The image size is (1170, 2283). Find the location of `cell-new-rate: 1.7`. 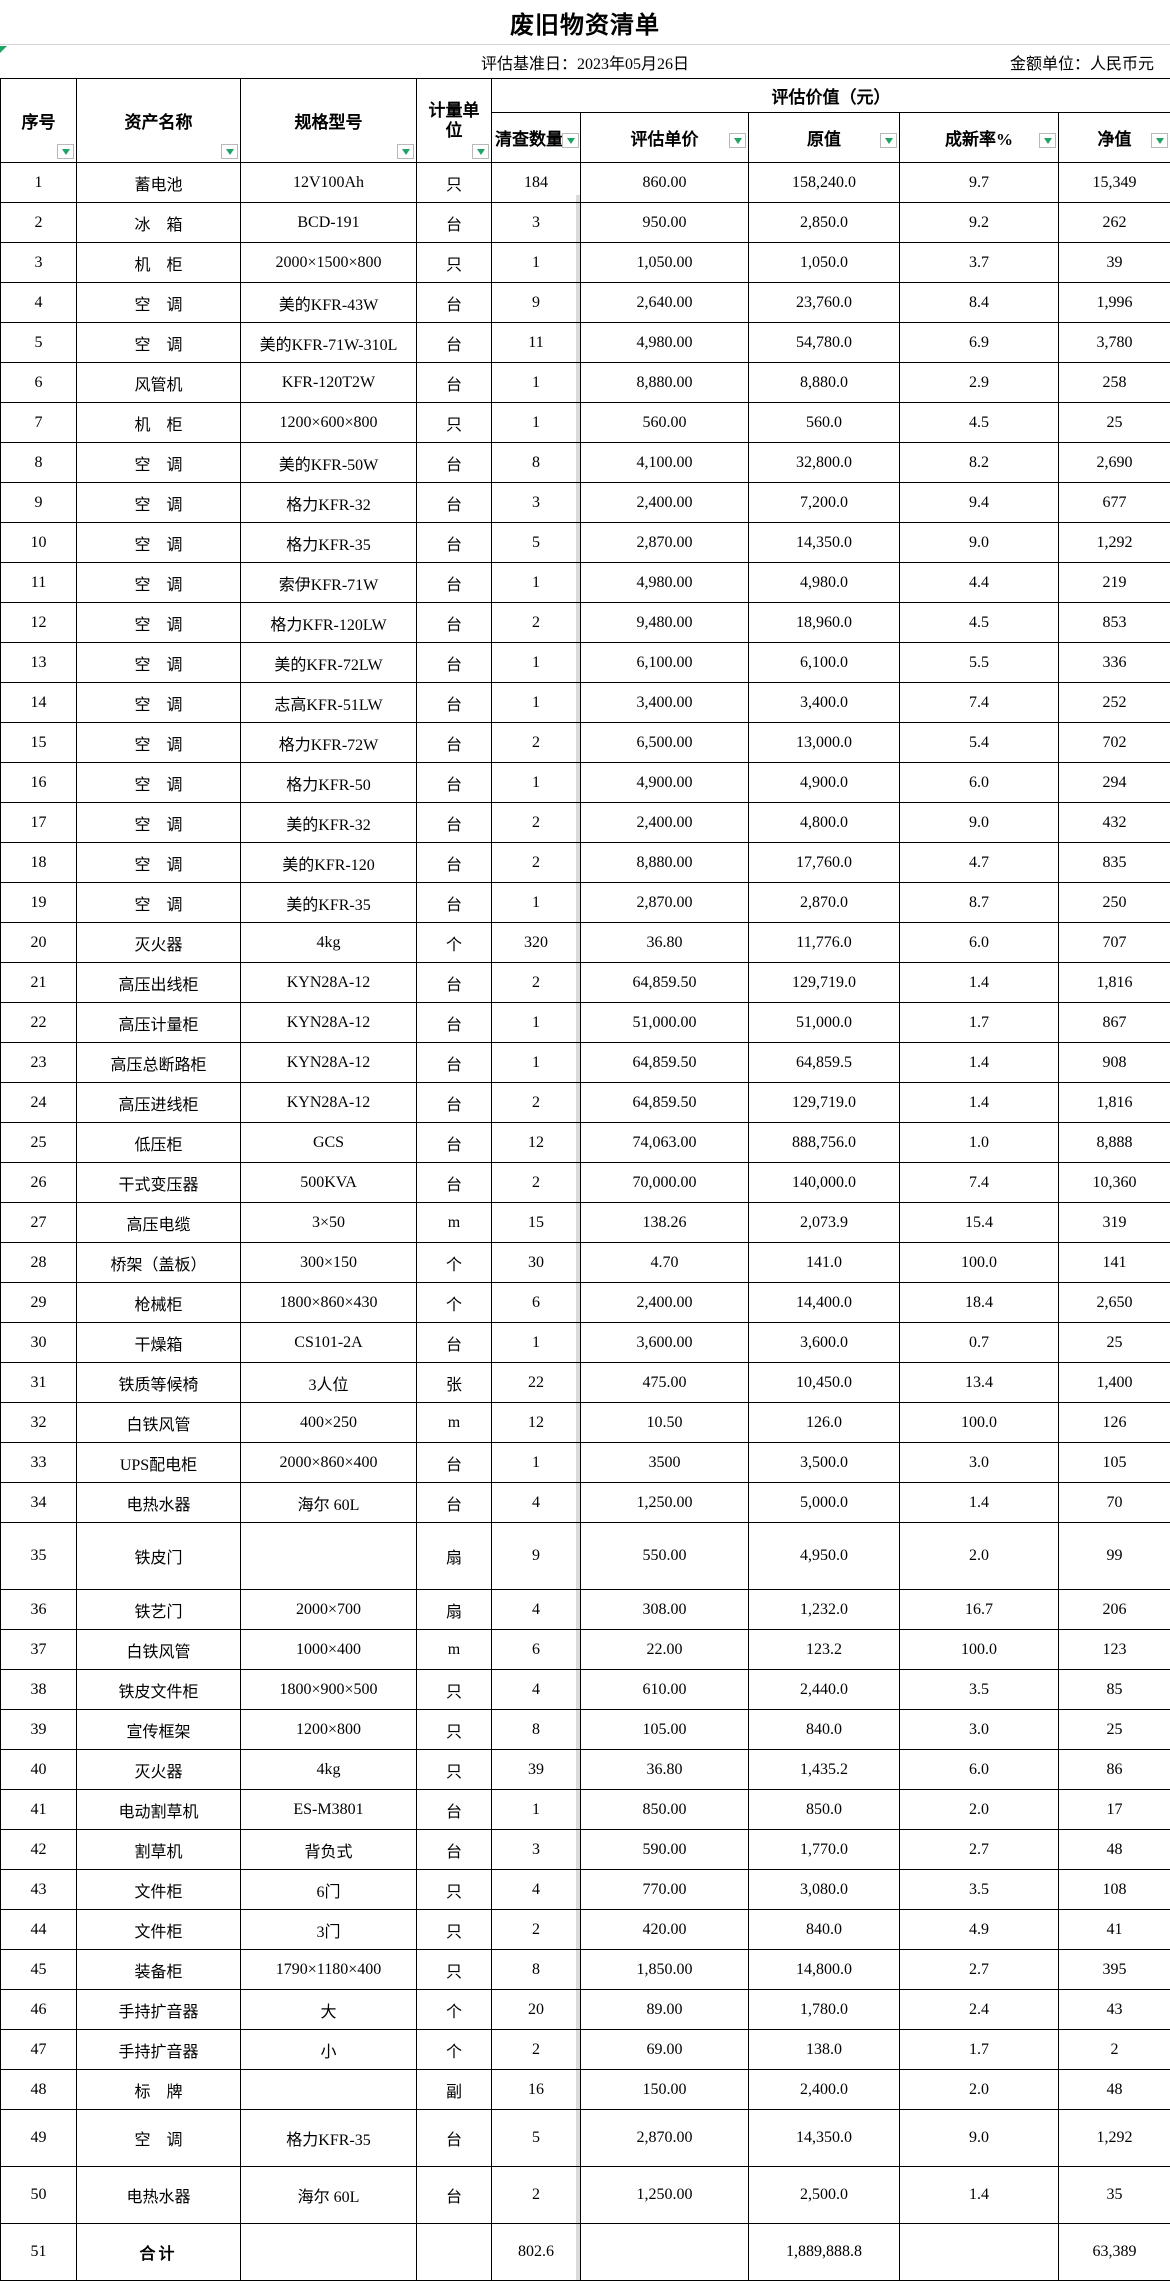

cell-new-rate: 1.7 is located at coordinates (979, 2049).